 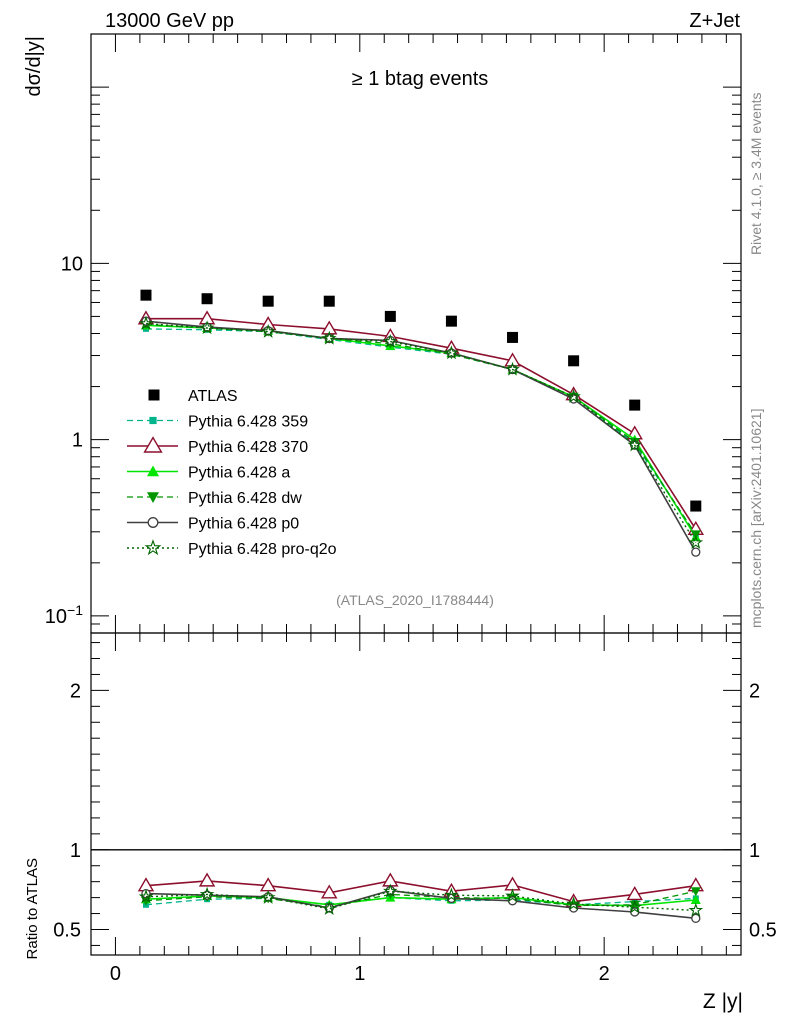 I want to click on ratio-y-tick-label-right: 0.5, so click(x=763, y=930).